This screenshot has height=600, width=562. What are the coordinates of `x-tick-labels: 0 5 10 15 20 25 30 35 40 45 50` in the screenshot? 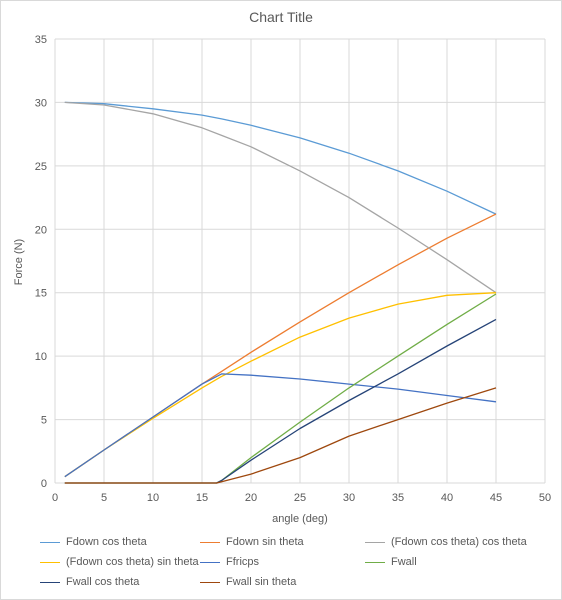 It's located at (301, 498).